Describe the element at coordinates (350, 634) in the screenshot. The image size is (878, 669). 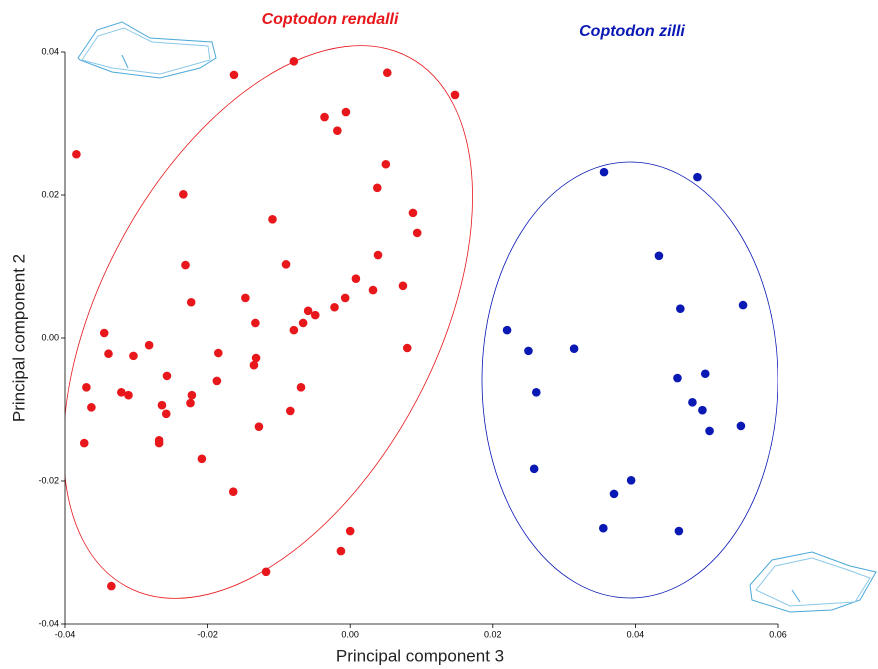
I see `x-tick-label: 0.00` at that location.